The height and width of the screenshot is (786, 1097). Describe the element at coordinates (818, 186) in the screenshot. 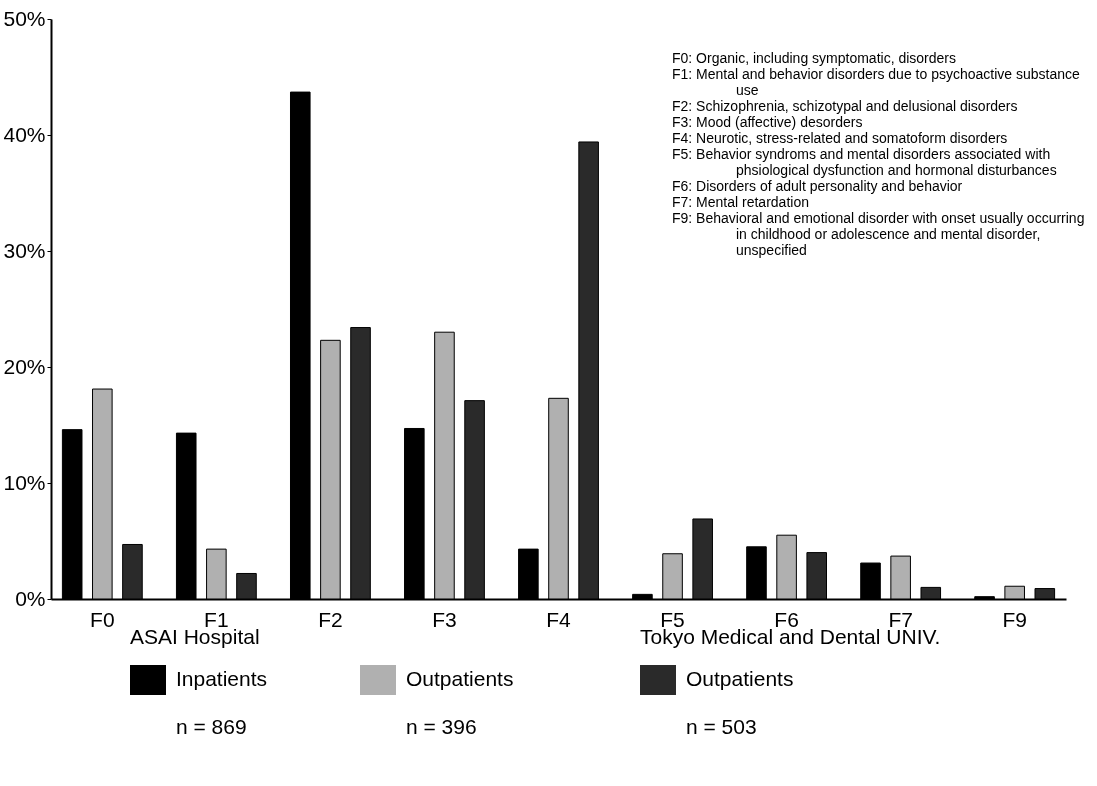

I see `annotation: F6: Disorders of adult personality and behavior` at that location.